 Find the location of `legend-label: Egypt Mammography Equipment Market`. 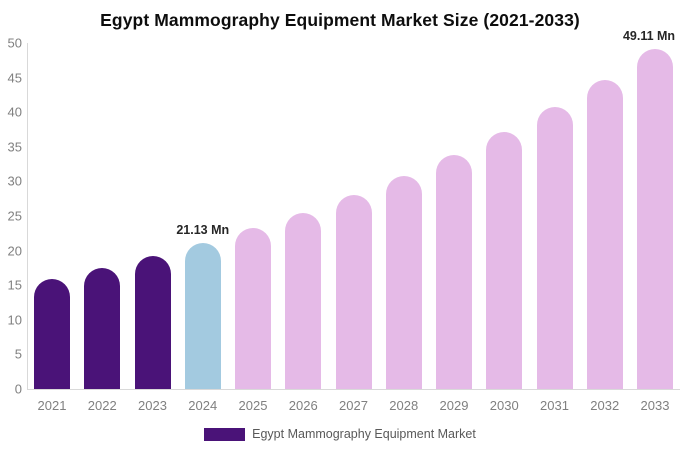

legend-label: Egypt Mammography Equipment Market is located at coordinates (364, 434).